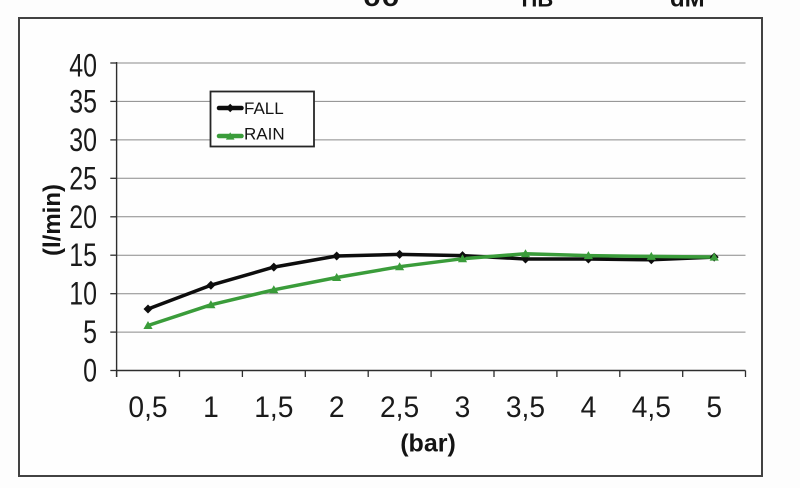 Image resolution: width=800 pixels, height=488 pixels. Describe the element at coordinates (83, 218) in the screenshot. I see `svg-text: 20` at that location.